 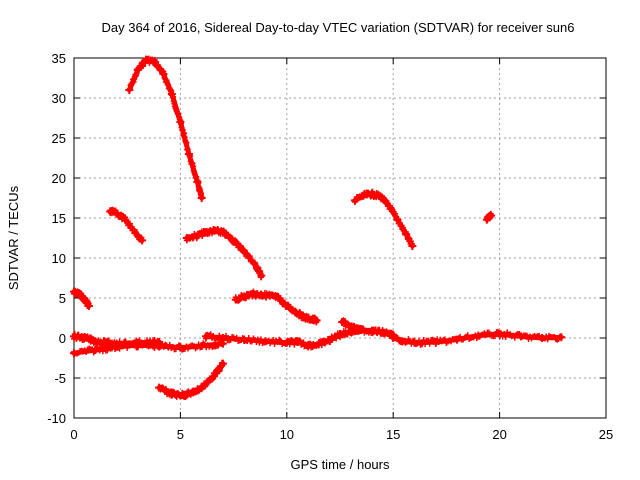 What do you see at coordinates (499, 434) in the screenshot?
I see `x-tick-label: 20` at bounding box center [499, 434].